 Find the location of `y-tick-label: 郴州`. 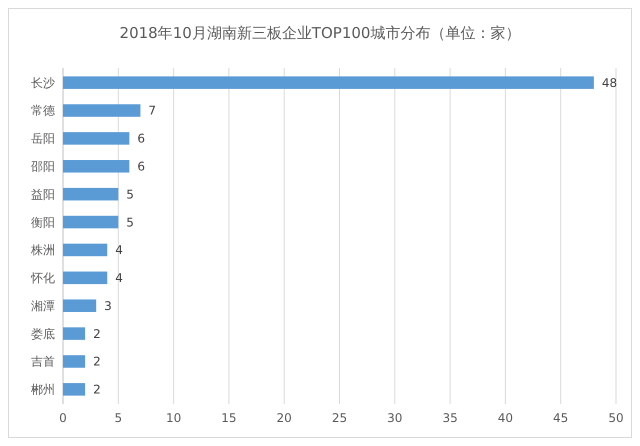

y-tick-label: 郴州 is located at coordinates (43, 389).